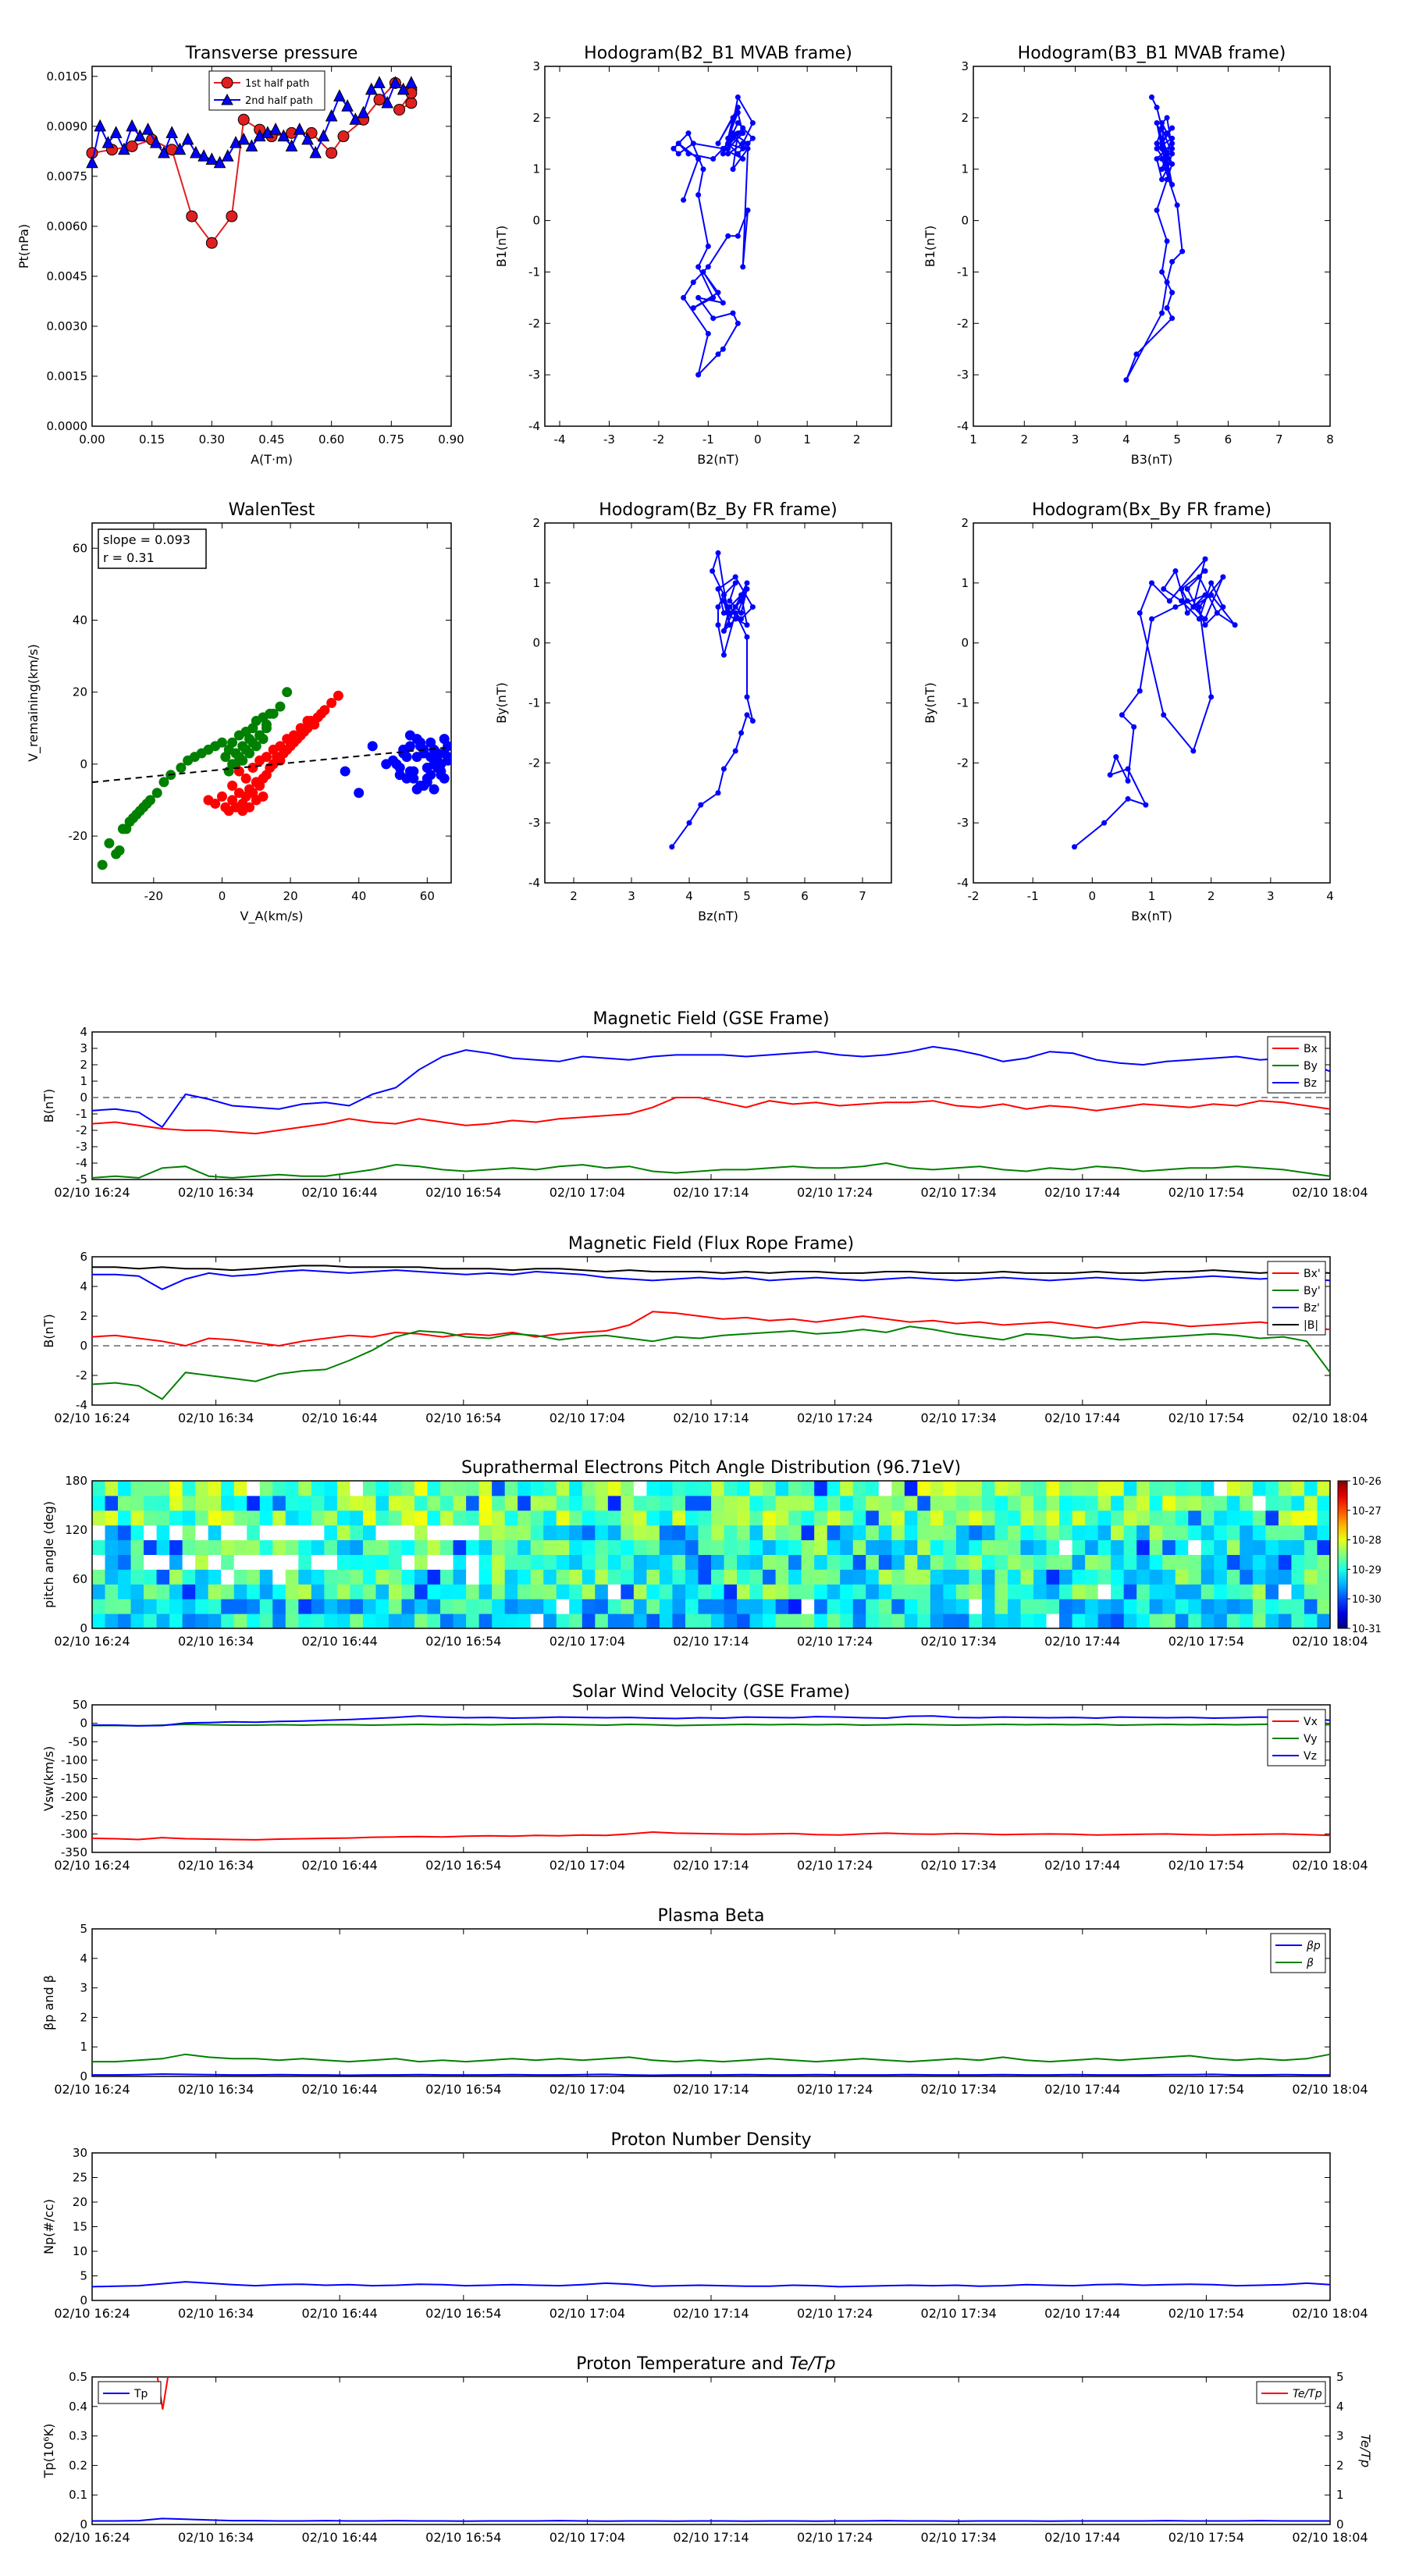  I want to click on pt-xlabel: A(T·m), so click(272, 459).